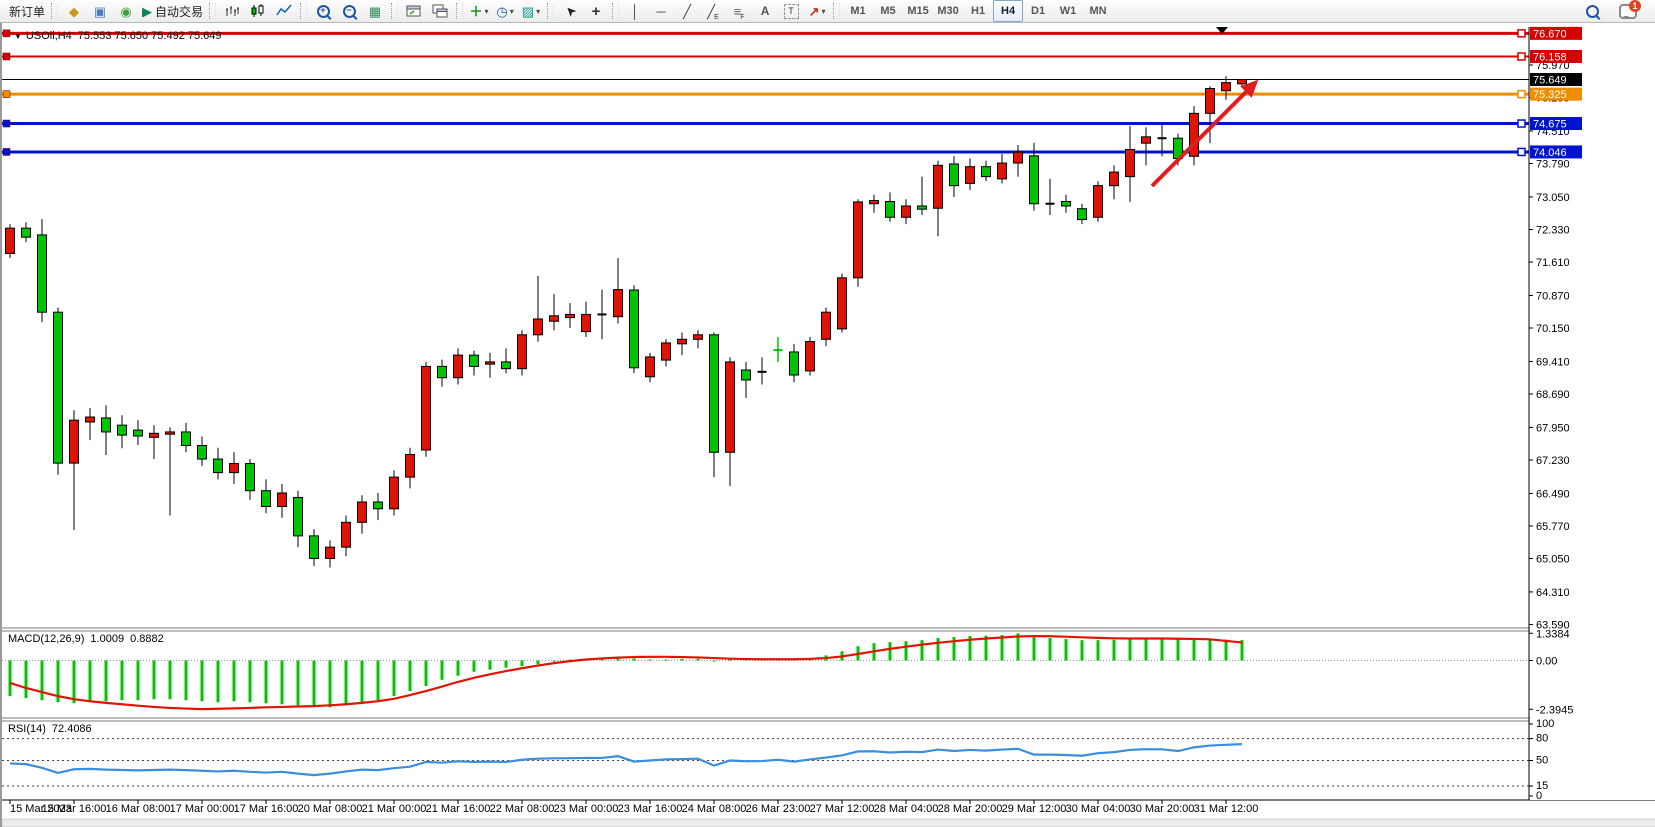 The width and height of the screenshot is (1655, 827). I want to click on arrange-windows-icon, so click(414, 11).